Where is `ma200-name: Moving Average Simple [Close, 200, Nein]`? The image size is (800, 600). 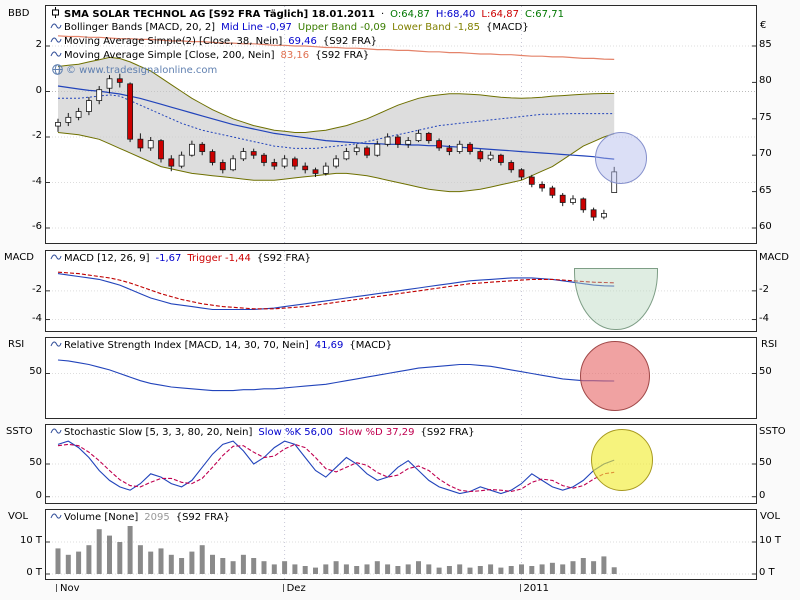
ma200-name: Moving Average Simple [Close, 200, Nein] is located at coordinates (169, 55).